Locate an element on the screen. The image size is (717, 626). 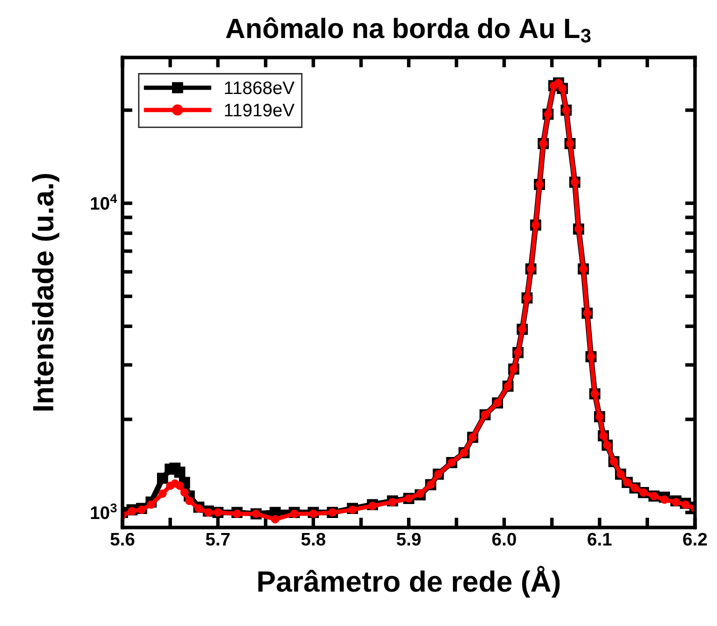
x-tick-label: 5.9 is located at coordinates (408, 539).